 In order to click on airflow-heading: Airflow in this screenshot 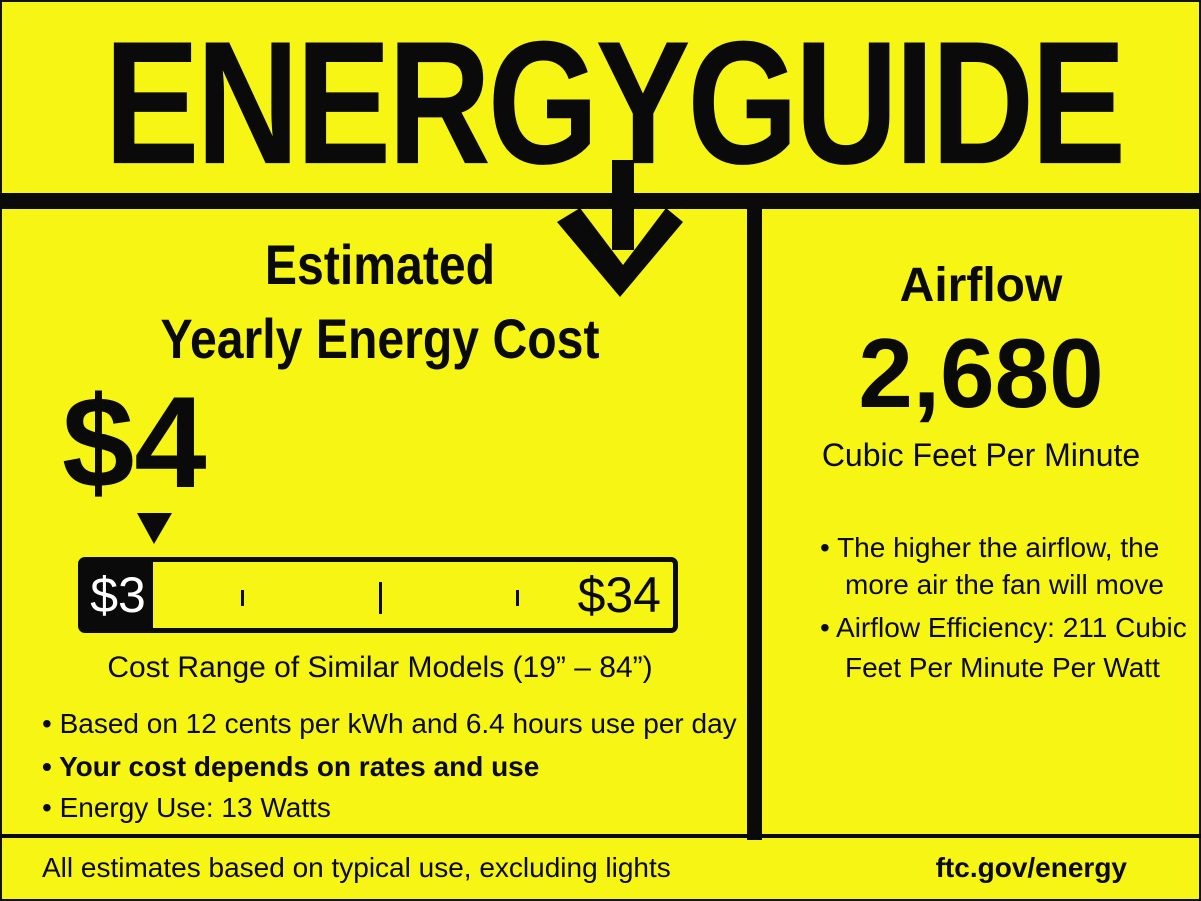, I will do `click(981, 285)`.